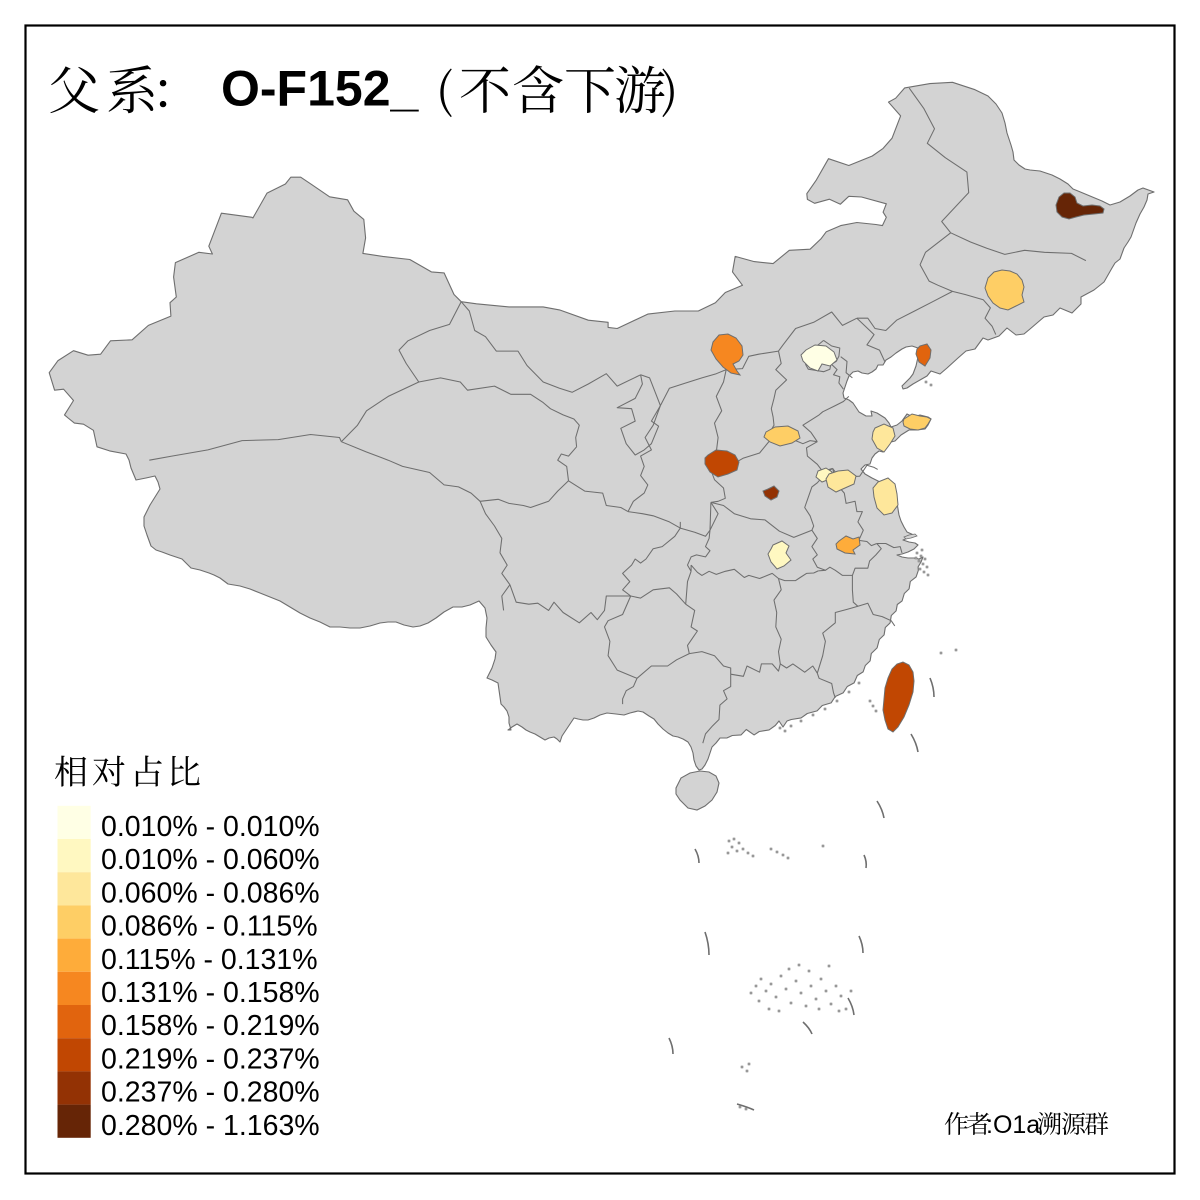 Image resolution: width=1200 pixels, height=1200 pixels. What do you see at coordinates (210, 993) in the screenshot?
I see `svg-text: 0.131% - 0.158%` at bounding box center [210, 993].